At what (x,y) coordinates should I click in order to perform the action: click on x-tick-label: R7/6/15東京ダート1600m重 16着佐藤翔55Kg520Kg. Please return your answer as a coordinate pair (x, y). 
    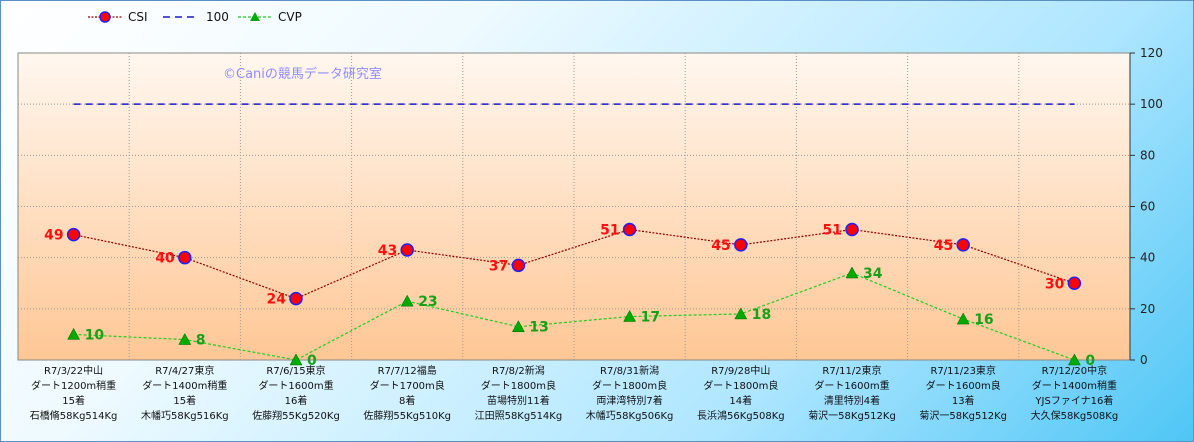
    Looking at the image, I should click on (296, 393).